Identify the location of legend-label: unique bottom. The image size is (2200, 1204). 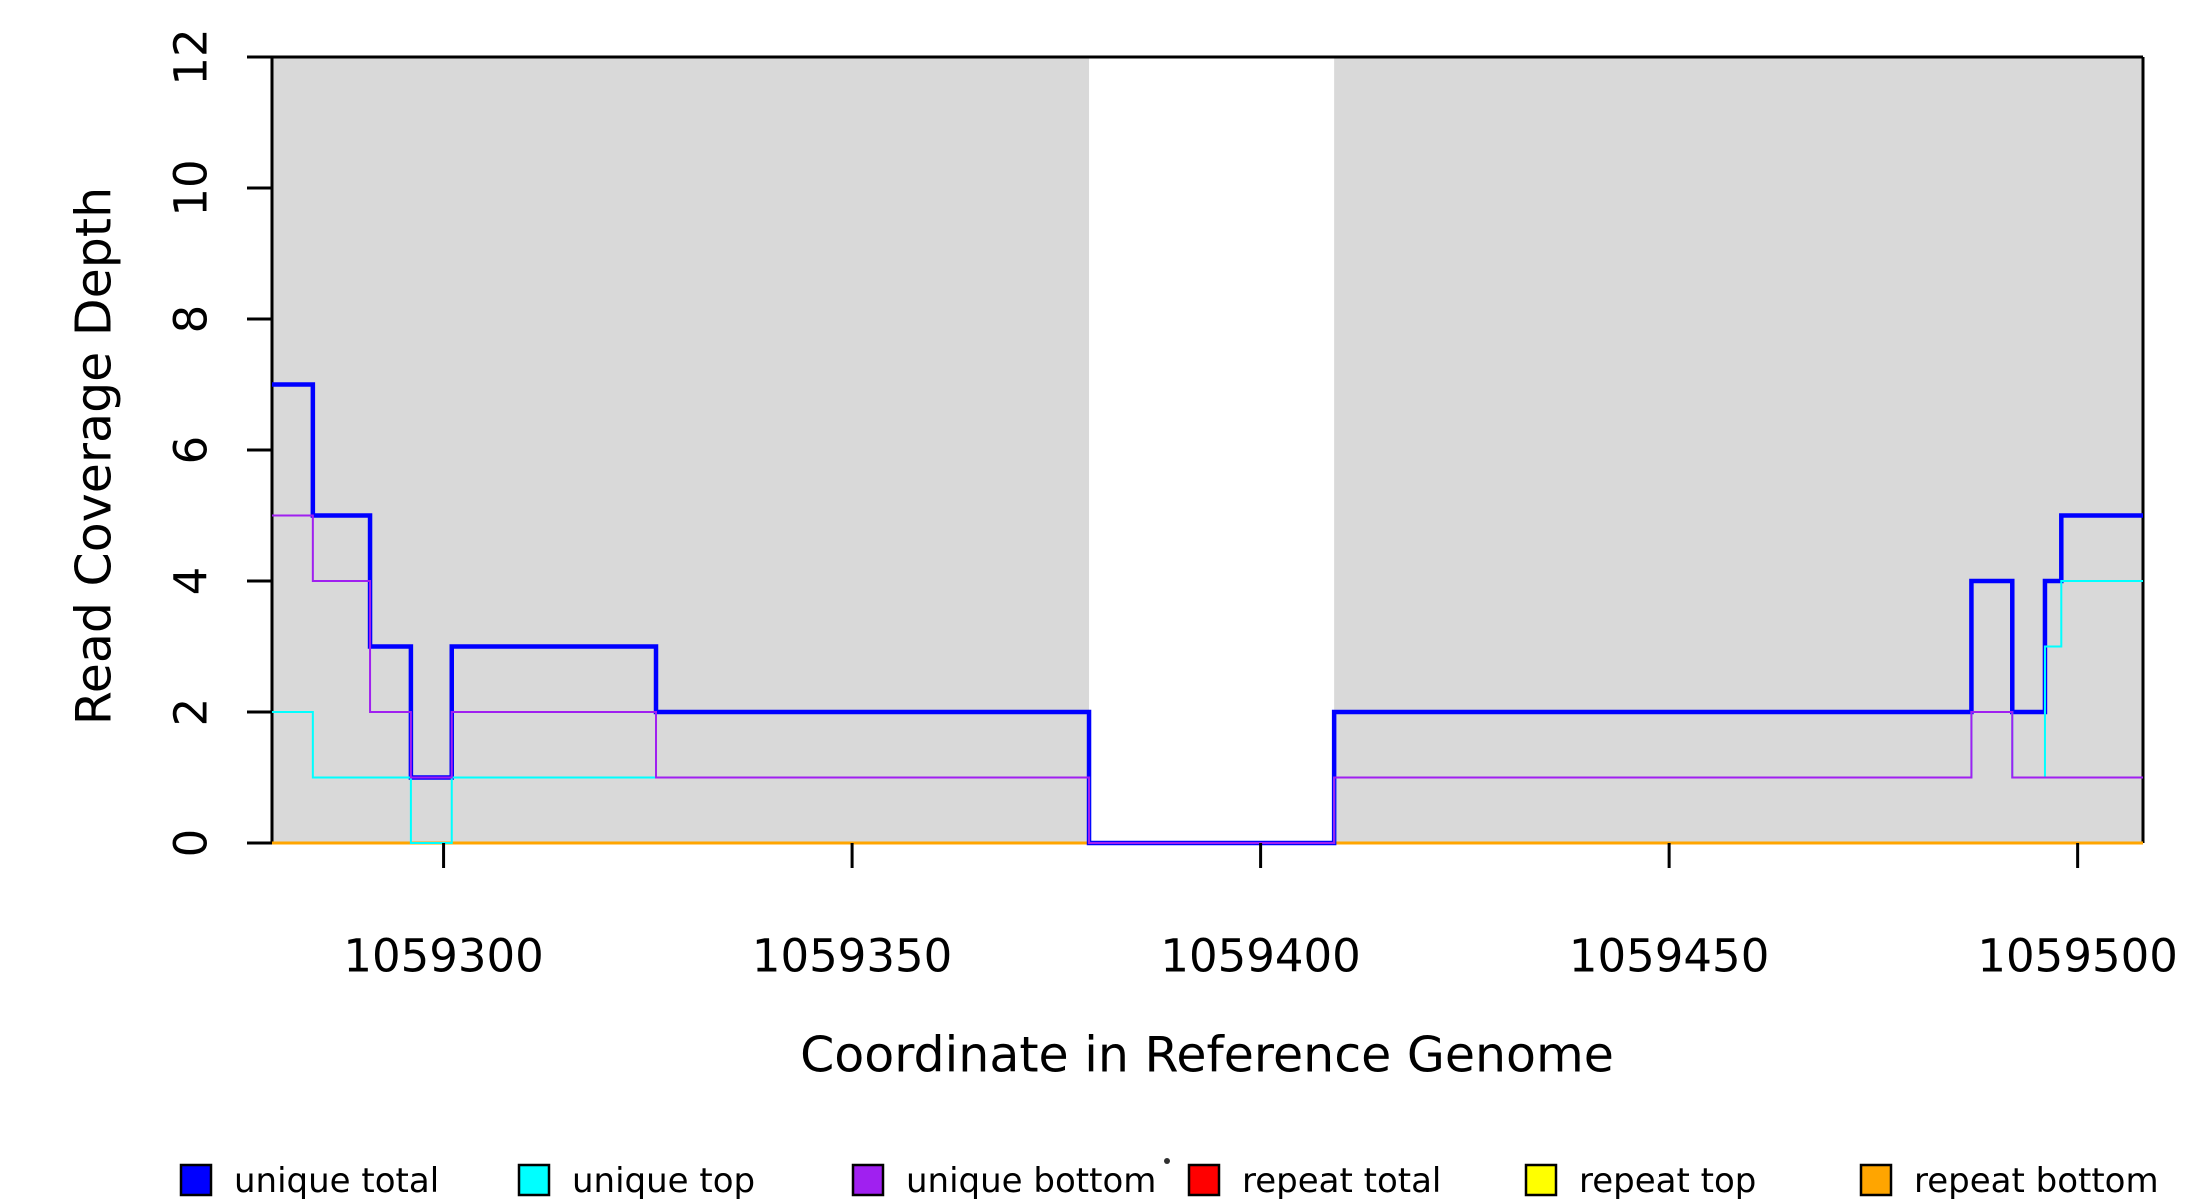
(1031, 1180).